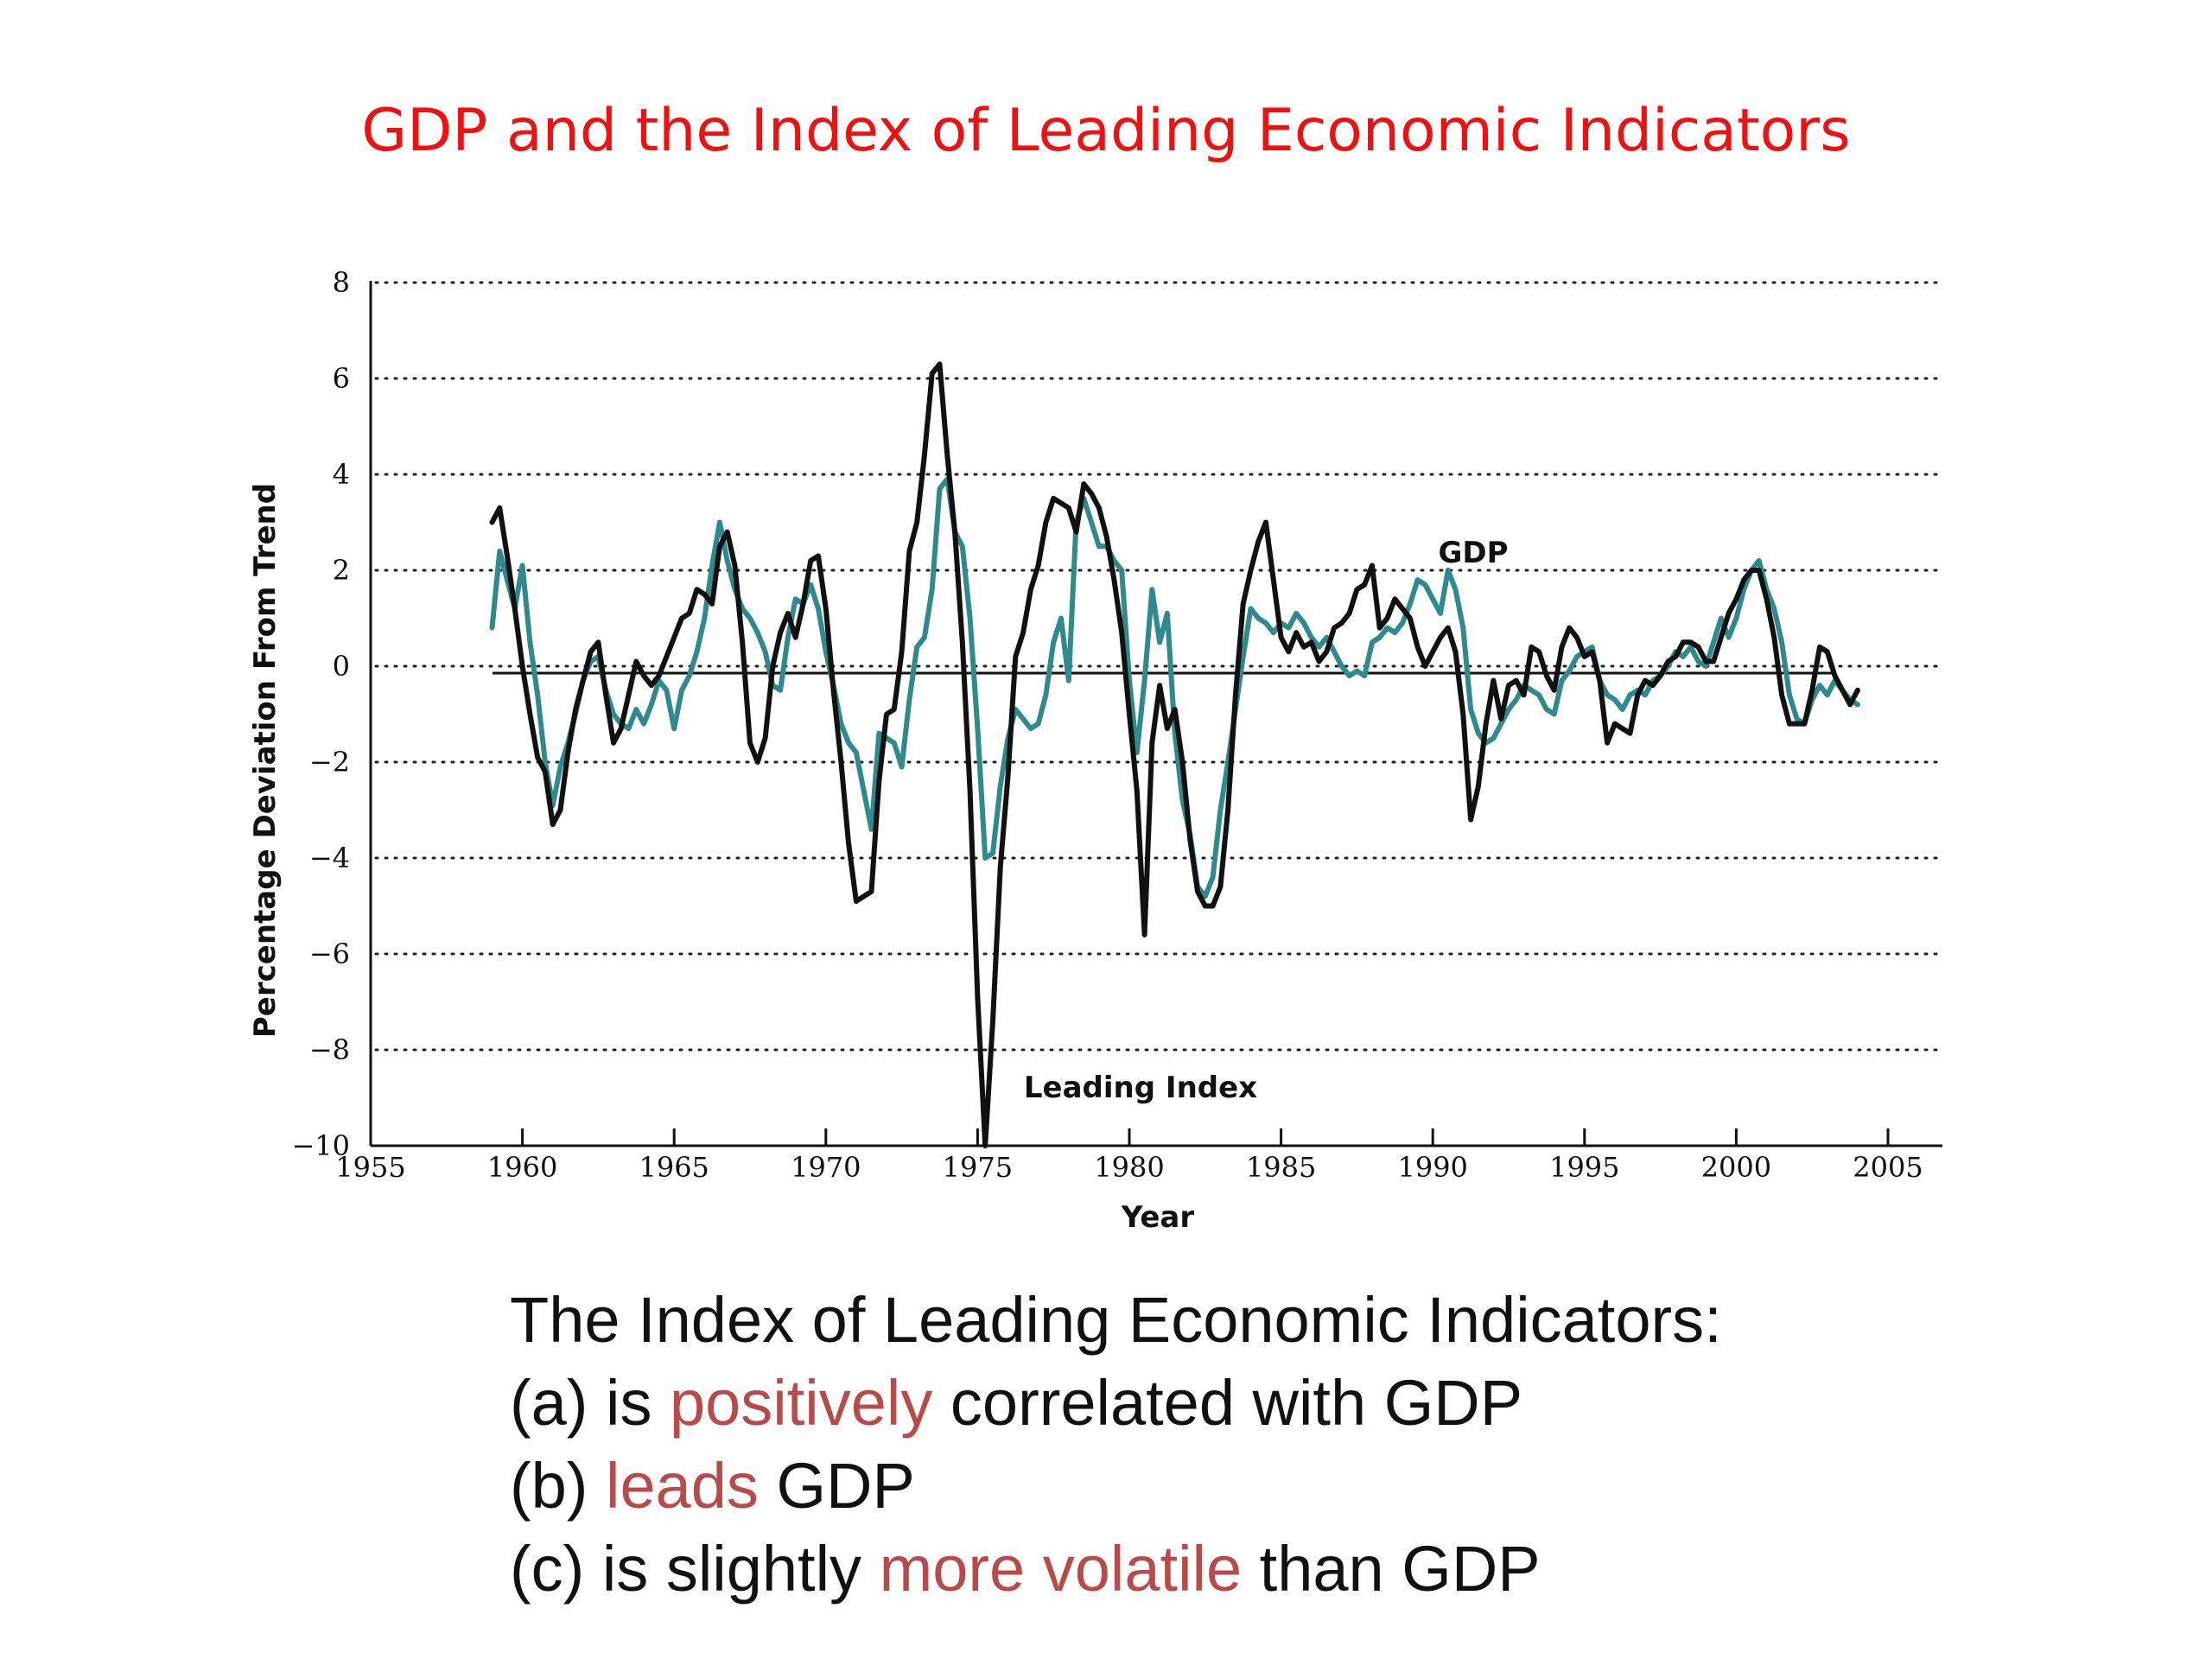  Describe the element at coordinates (329, 954) in the screenshot. I see `y-tick-label: −6` at that location.